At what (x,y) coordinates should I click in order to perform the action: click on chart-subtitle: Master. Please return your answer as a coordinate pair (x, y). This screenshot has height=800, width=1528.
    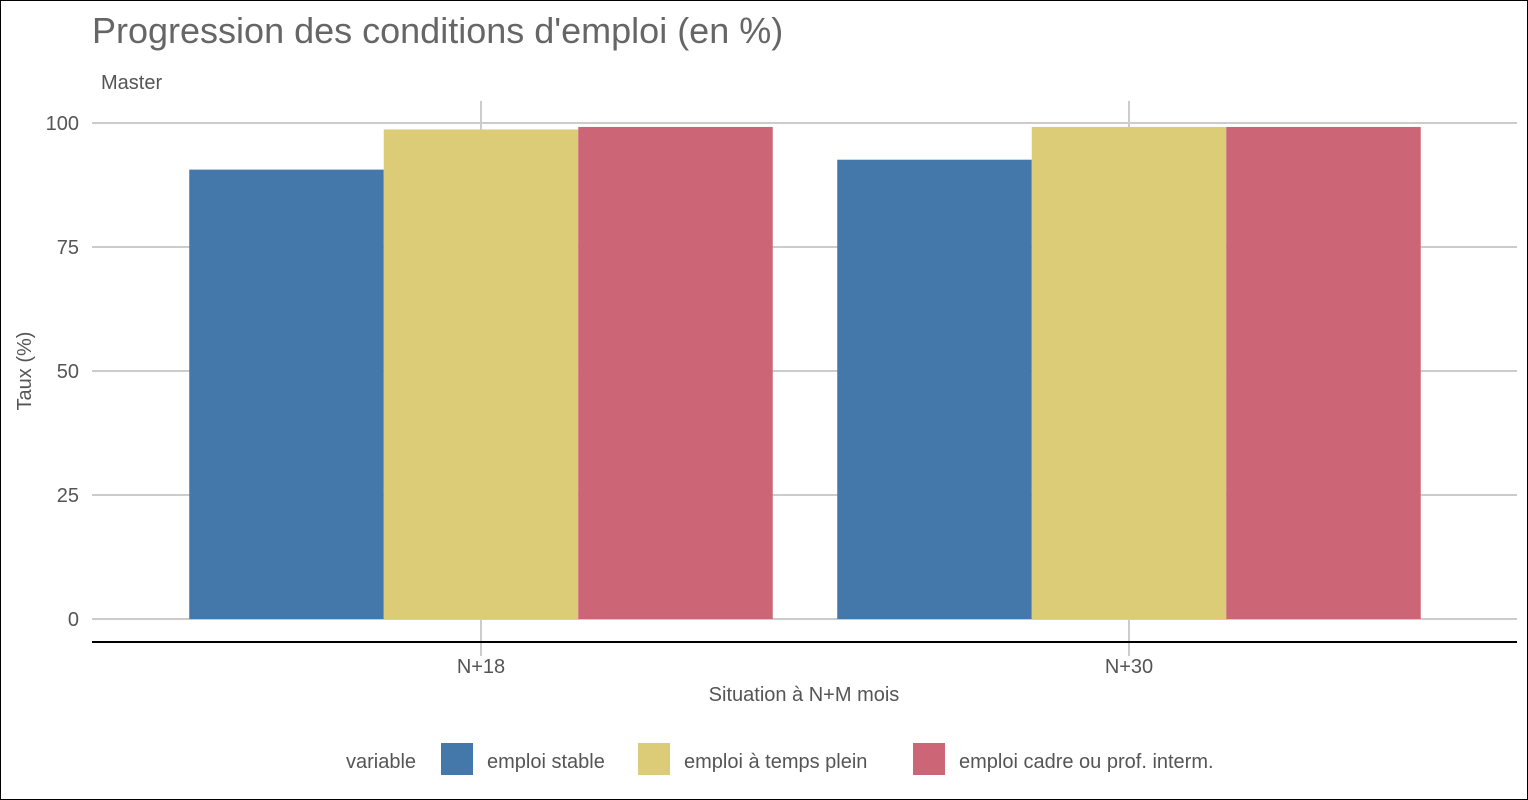
    Looking at the image, I should click on (131, 83).